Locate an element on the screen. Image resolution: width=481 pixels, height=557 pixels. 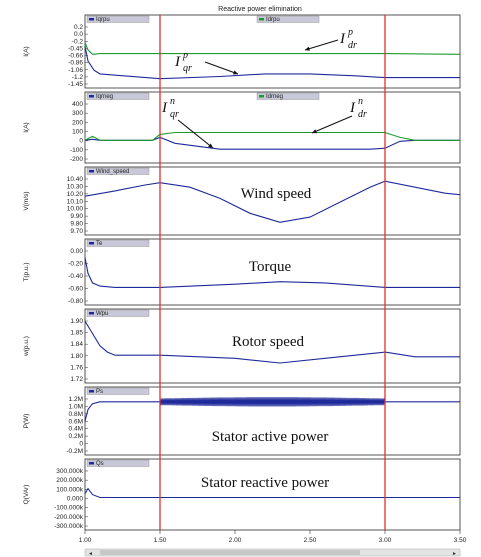
x-tick-label: 1.00 is located at coordinates (85, 540).